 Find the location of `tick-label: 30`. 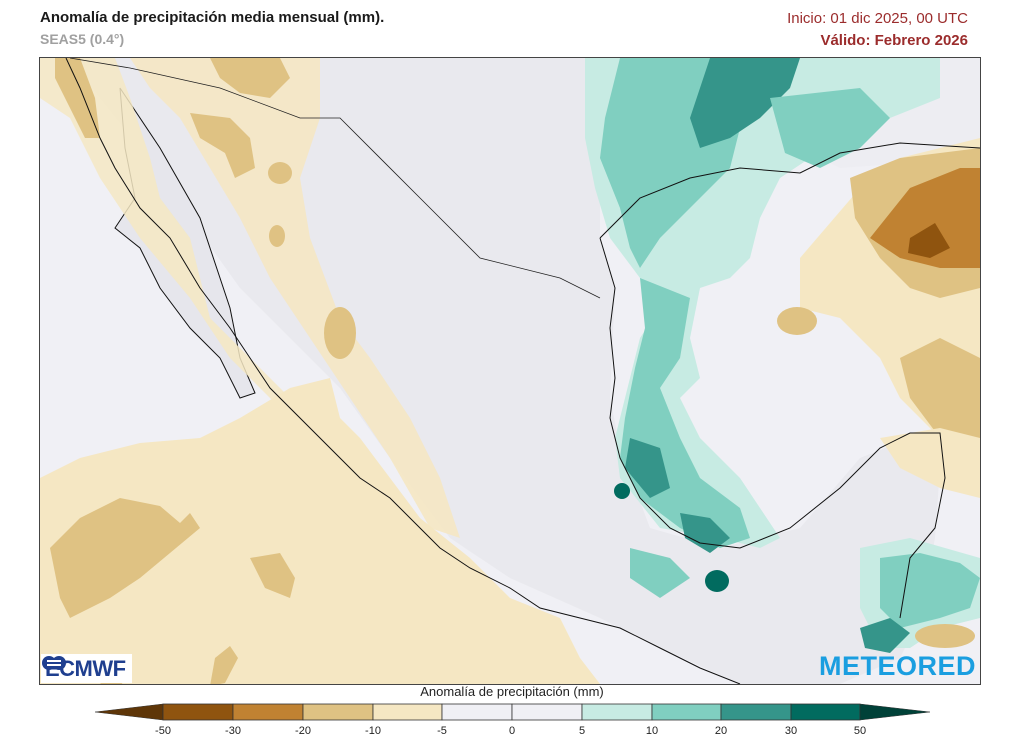

tick-label: 30 is located at coordinates (791, 731).